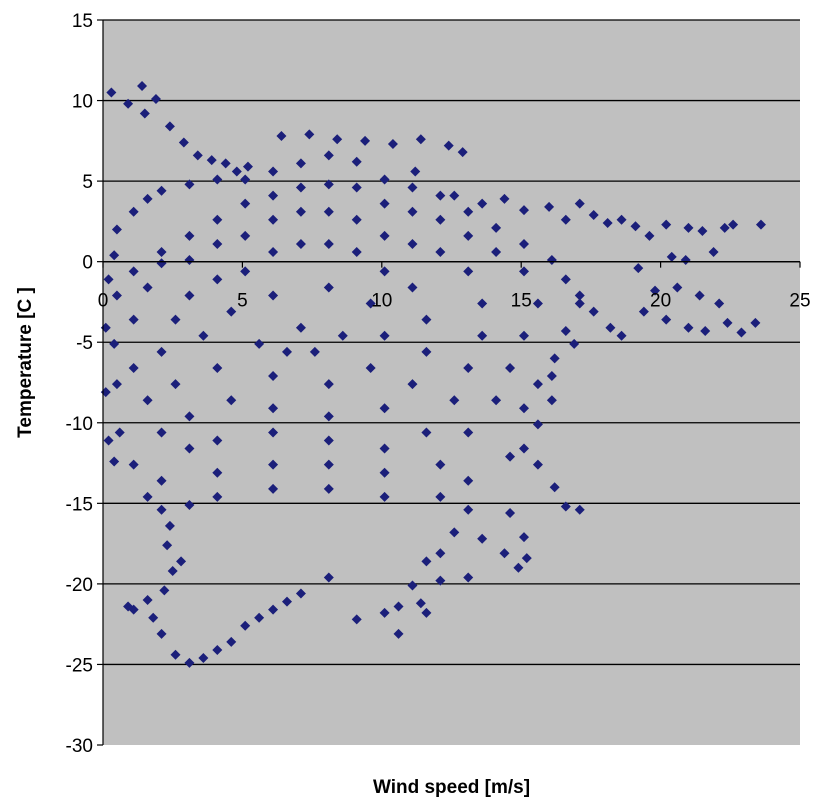 This screenshot has height=803, width=825. I want to click on y-axis-title: Temperature [C ], so click(25, 362).